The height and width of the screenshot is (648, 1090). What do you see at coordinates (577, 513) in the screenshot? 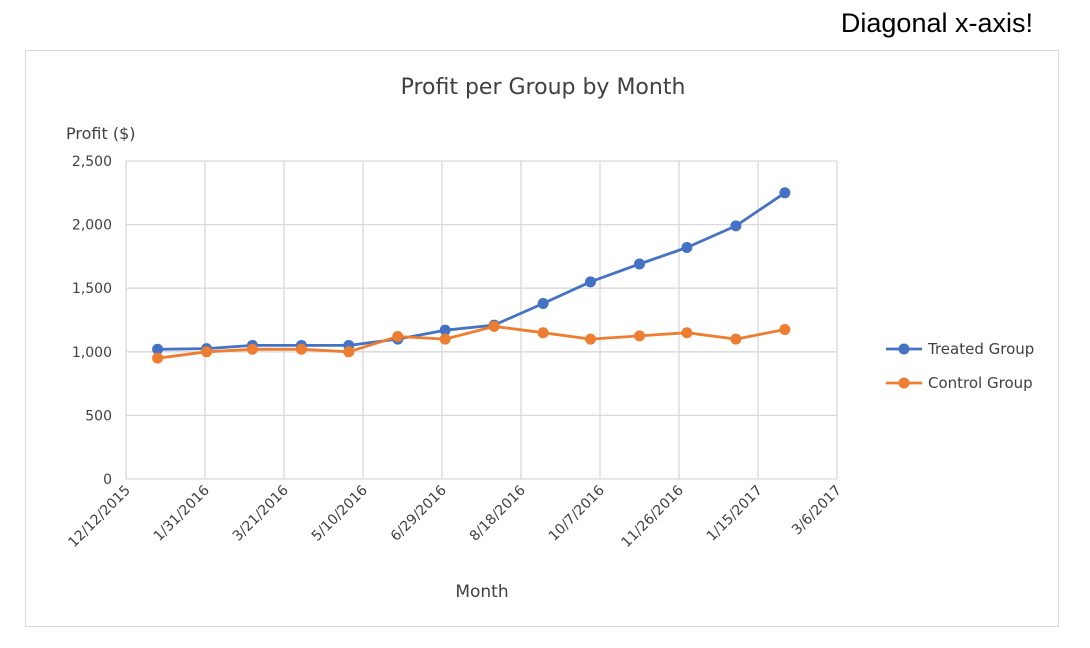
I see `x-tick-label: 10/7/2016` at bounding box center [577, 513].